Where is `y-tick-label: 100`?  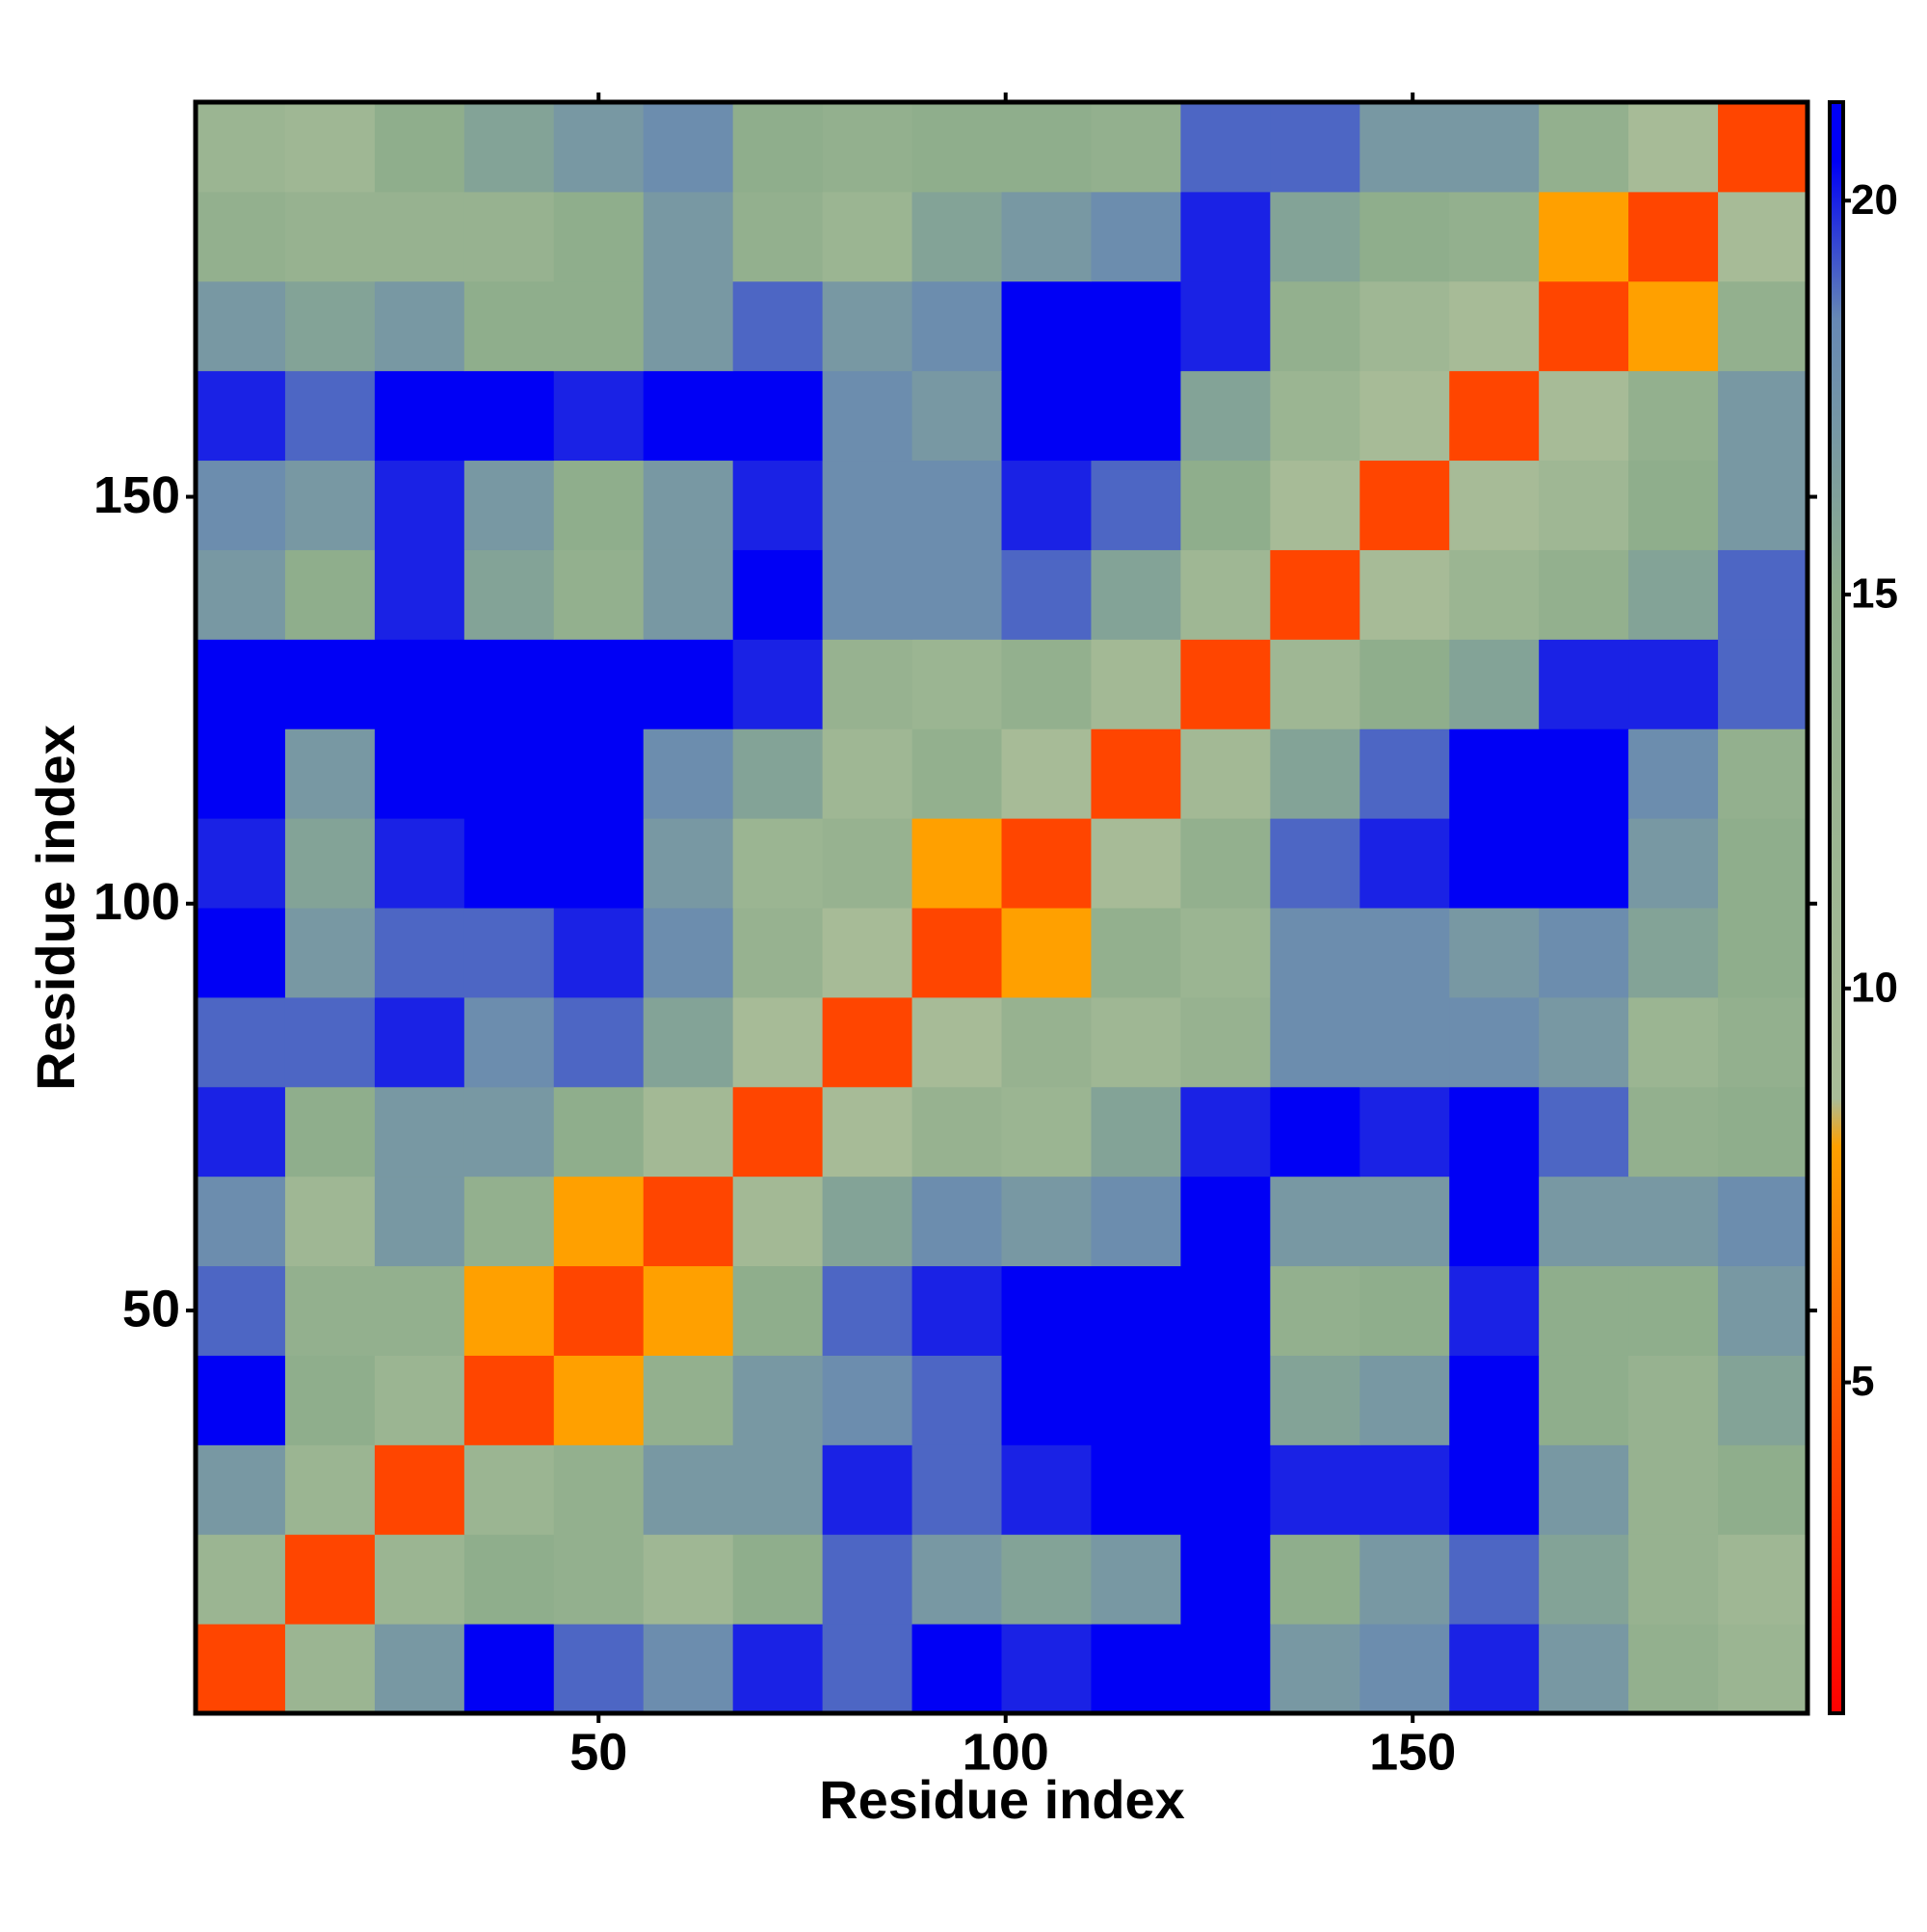 y-tick-label: 100 is located at coordinates (136, 902).